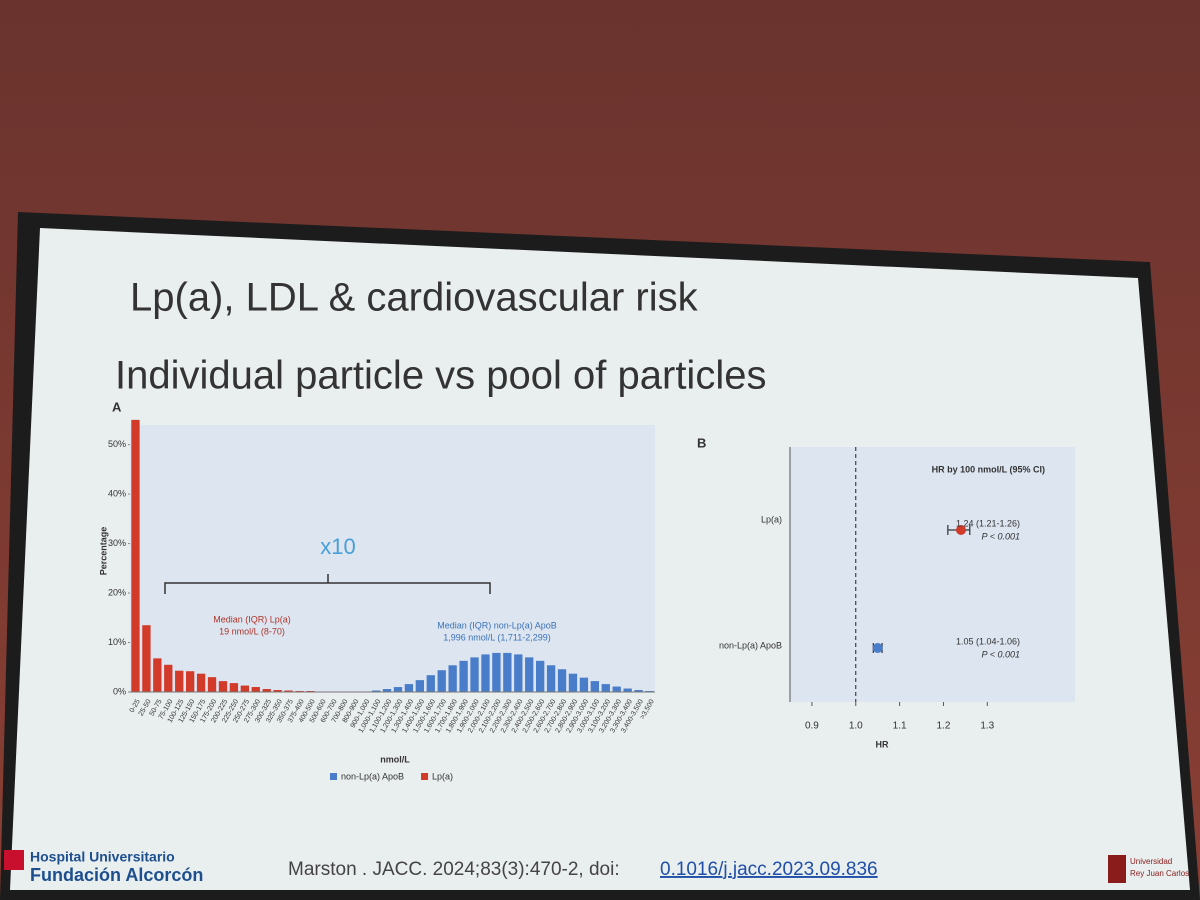  I want to click on y-tick-label: 0%, so click(119, 691).